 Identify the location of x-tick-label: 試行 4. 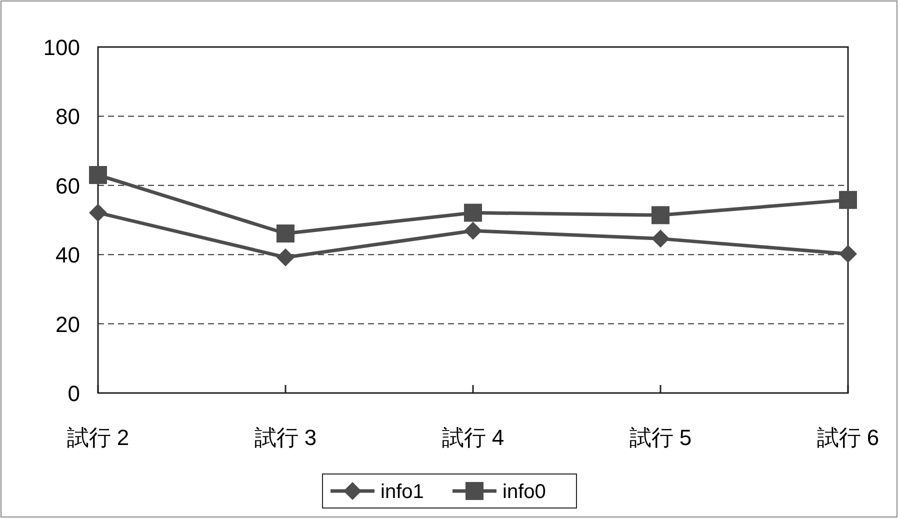
(473, 437).